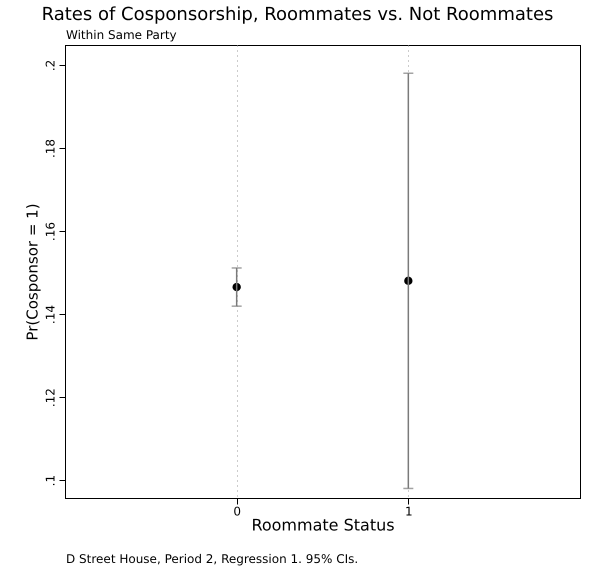 This screenshot has width=595, height=577. I want to click on text: D Street House, Period 2, Regression 1. 95% CIs., so click(212, 559).